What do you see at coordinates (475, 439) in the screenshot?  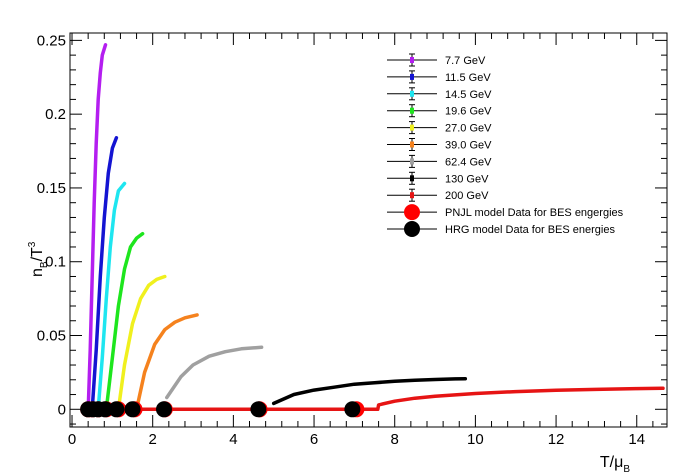 I see `x-tick-label: 10` at bounding box center [475, 439].